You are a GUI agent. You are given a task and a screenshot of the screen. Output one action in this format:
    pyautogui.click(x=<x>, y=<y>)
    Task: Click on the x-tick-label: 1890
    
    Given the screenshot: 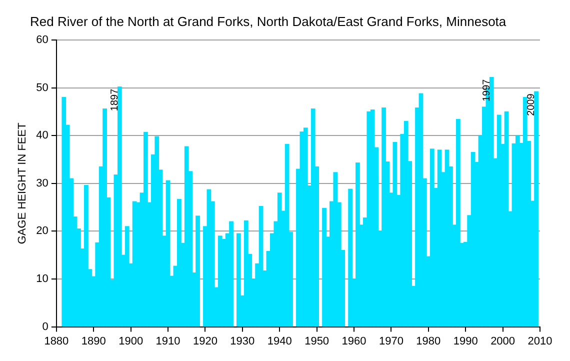 What is the action you would take?
    pyautogui.click(x=93, y=341)
    